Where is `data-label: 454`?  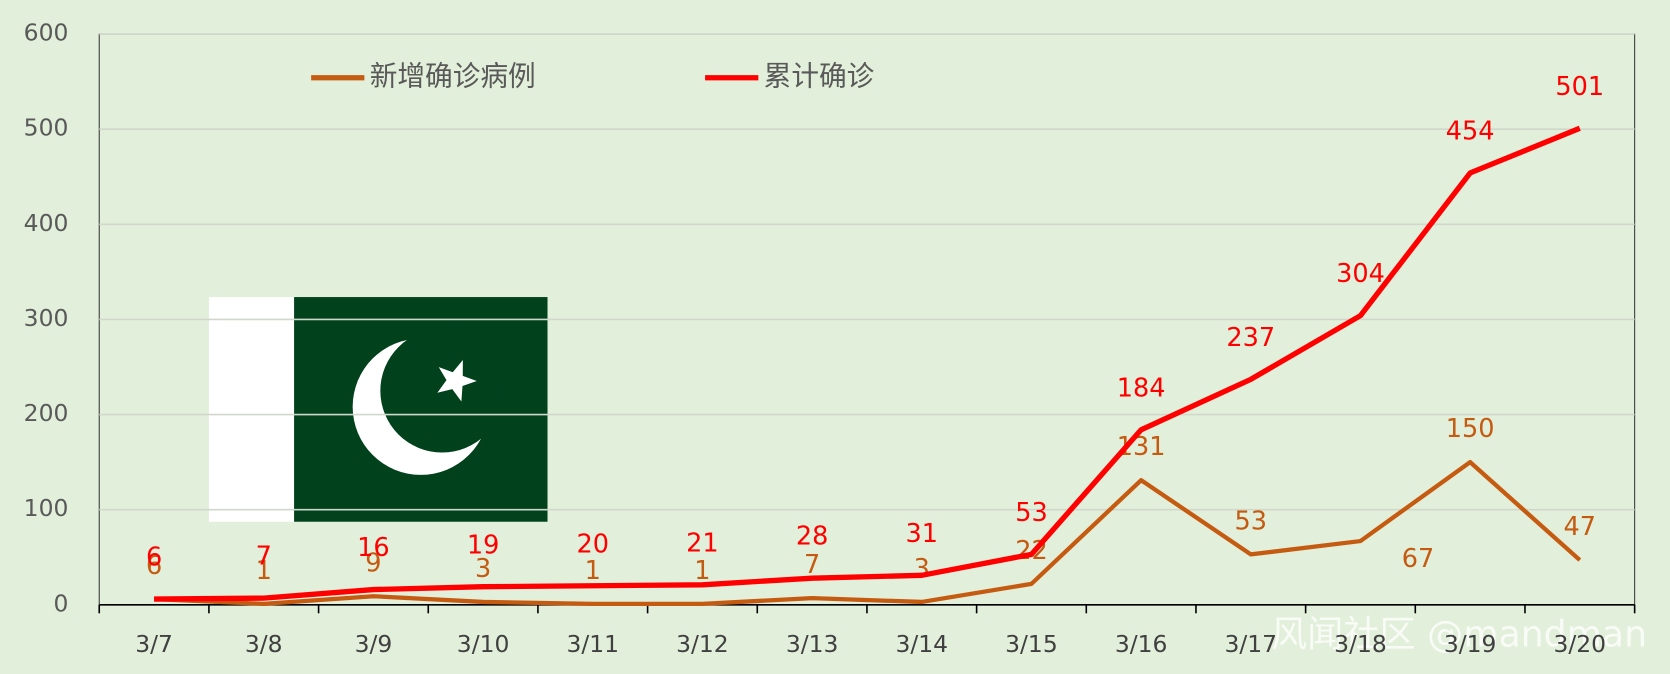
data-label: 454 is located at coordinates (1470, 131).